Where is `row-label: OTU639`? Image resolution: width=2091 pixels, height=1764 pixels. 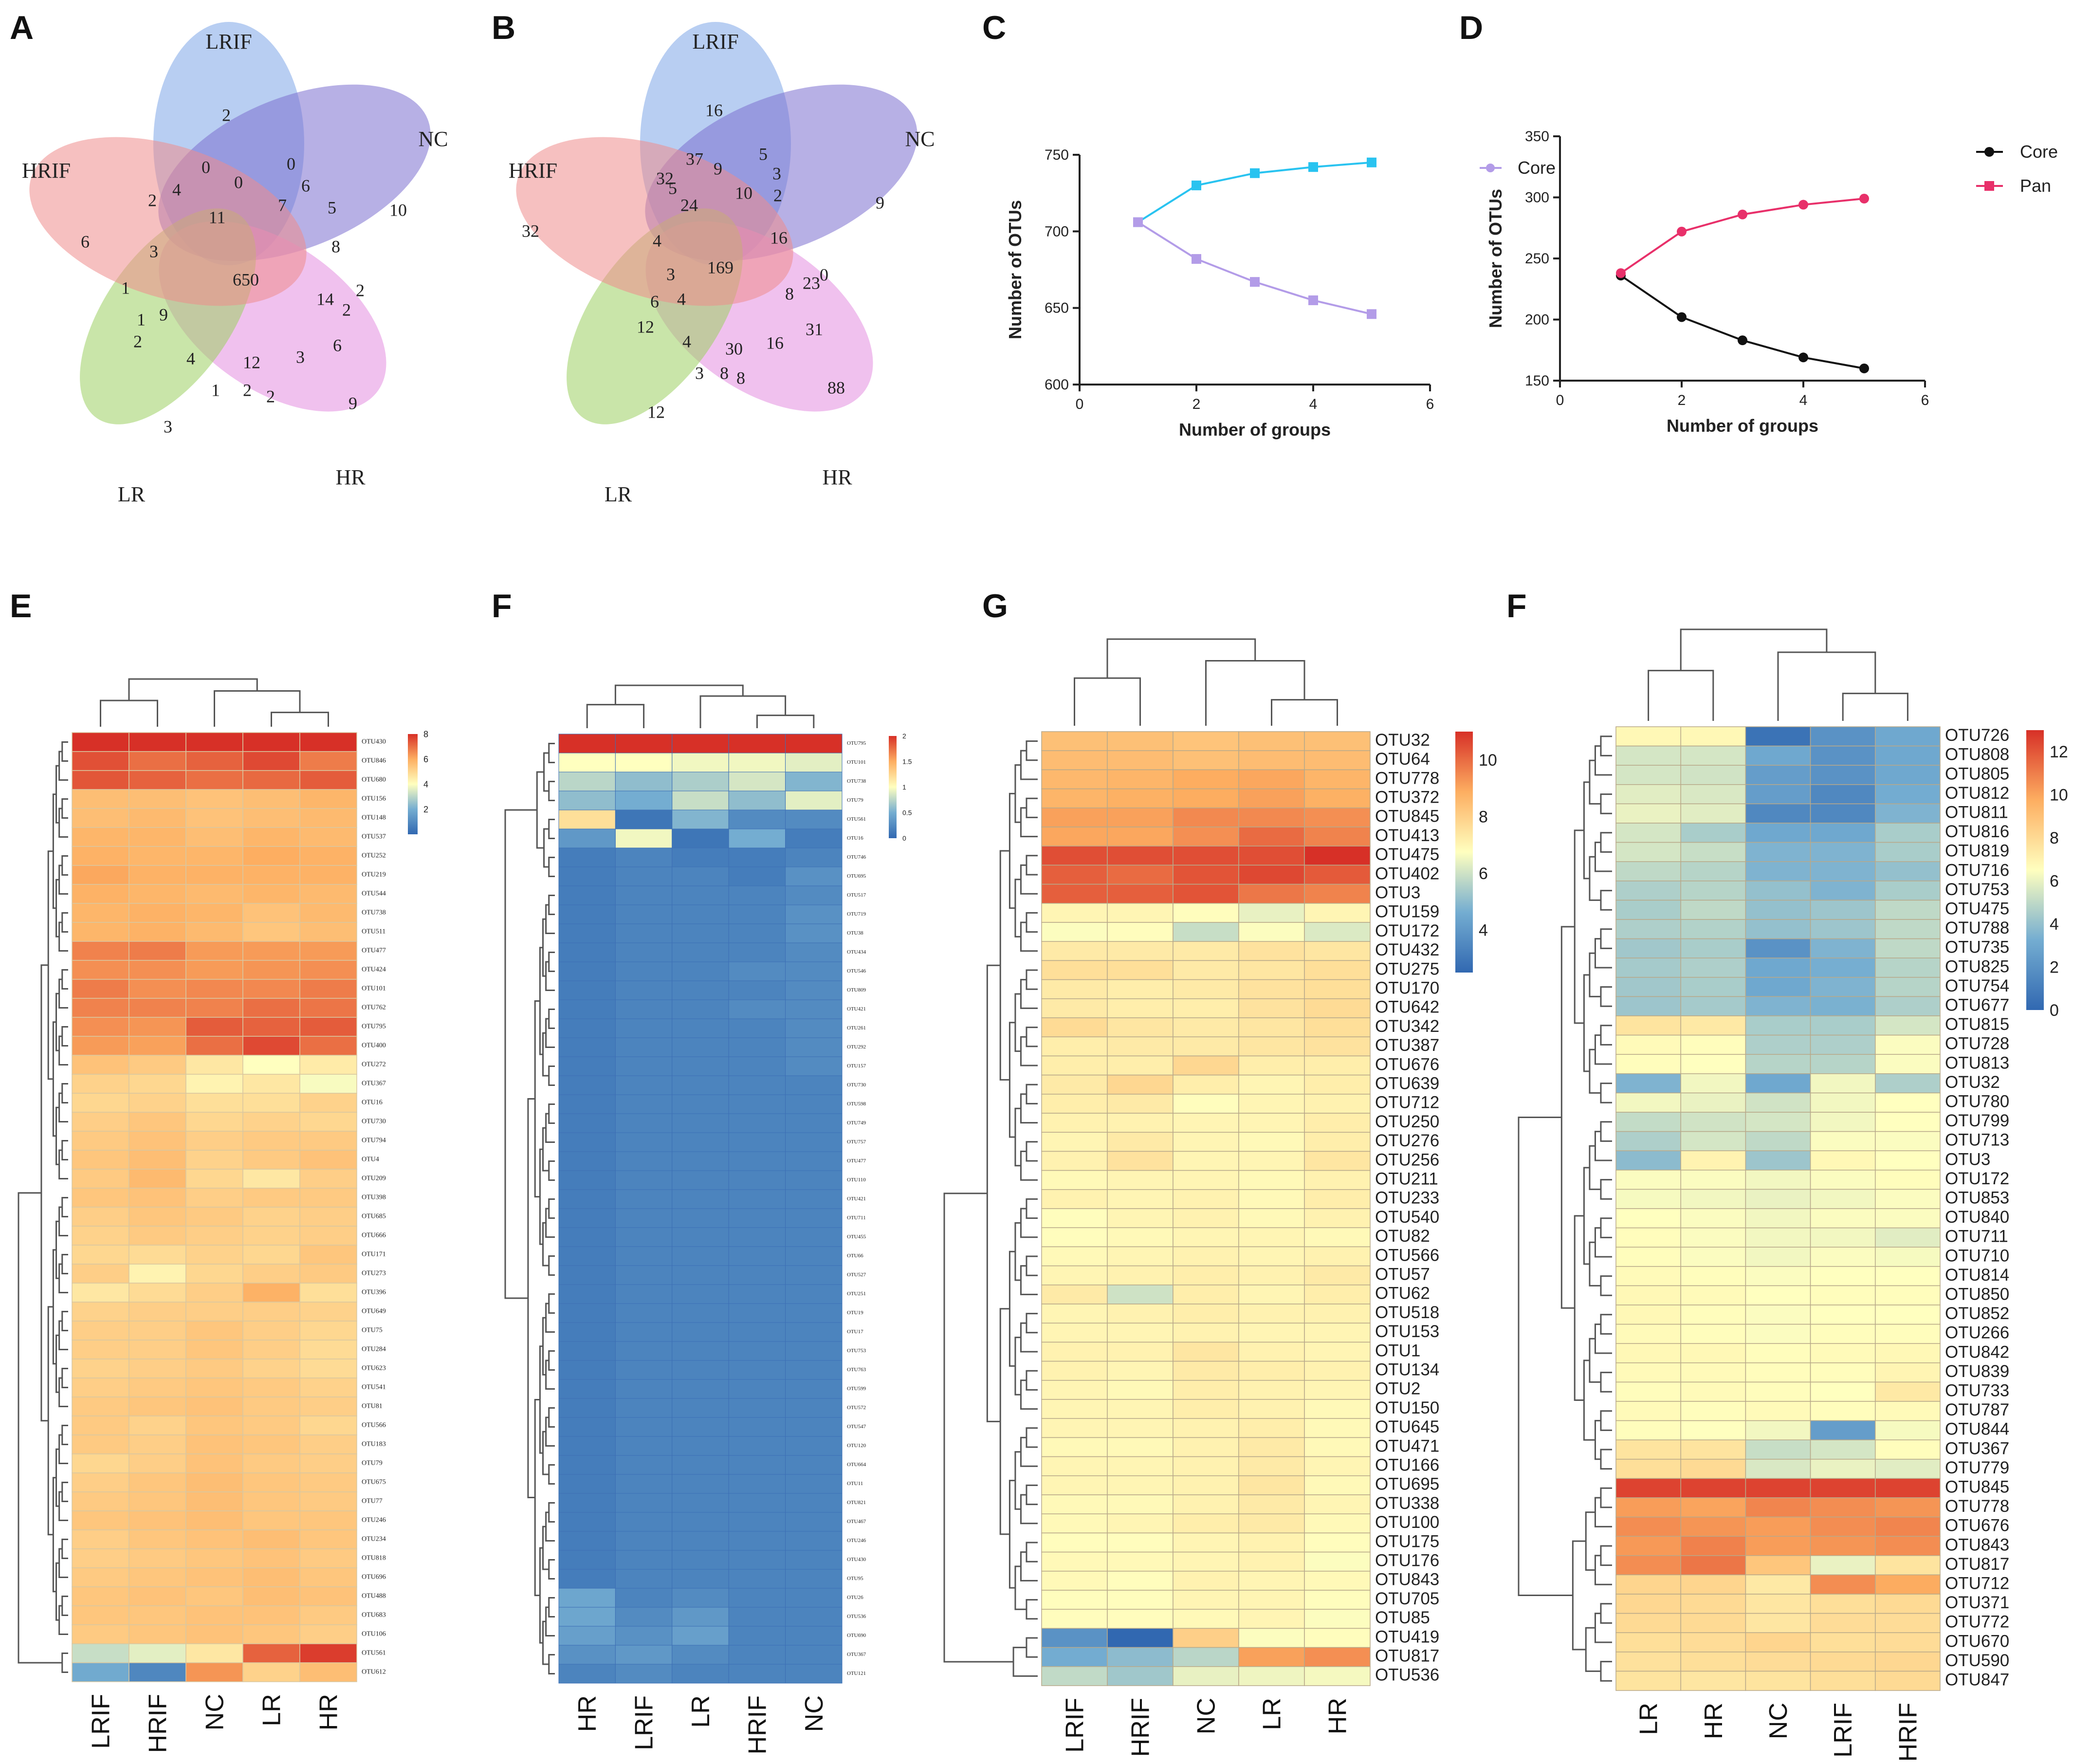 row-label: OTU639 is located at coordinates (1407, 1083).